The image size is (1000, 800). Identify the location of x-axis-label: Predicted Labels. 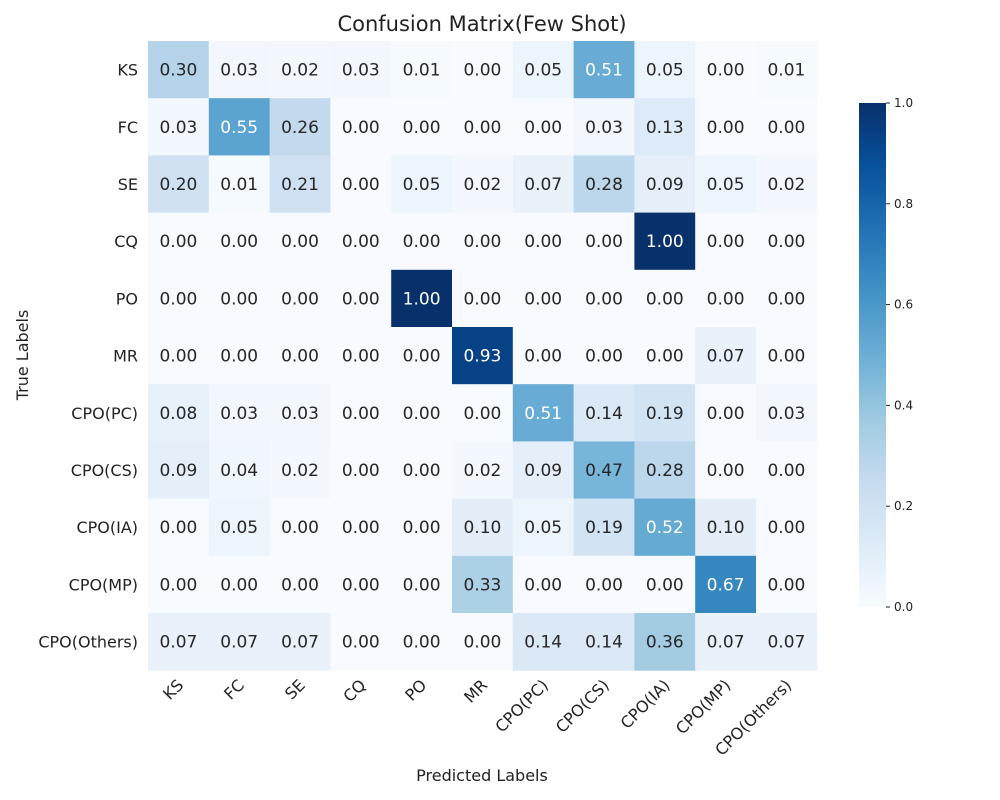
(482, 775).